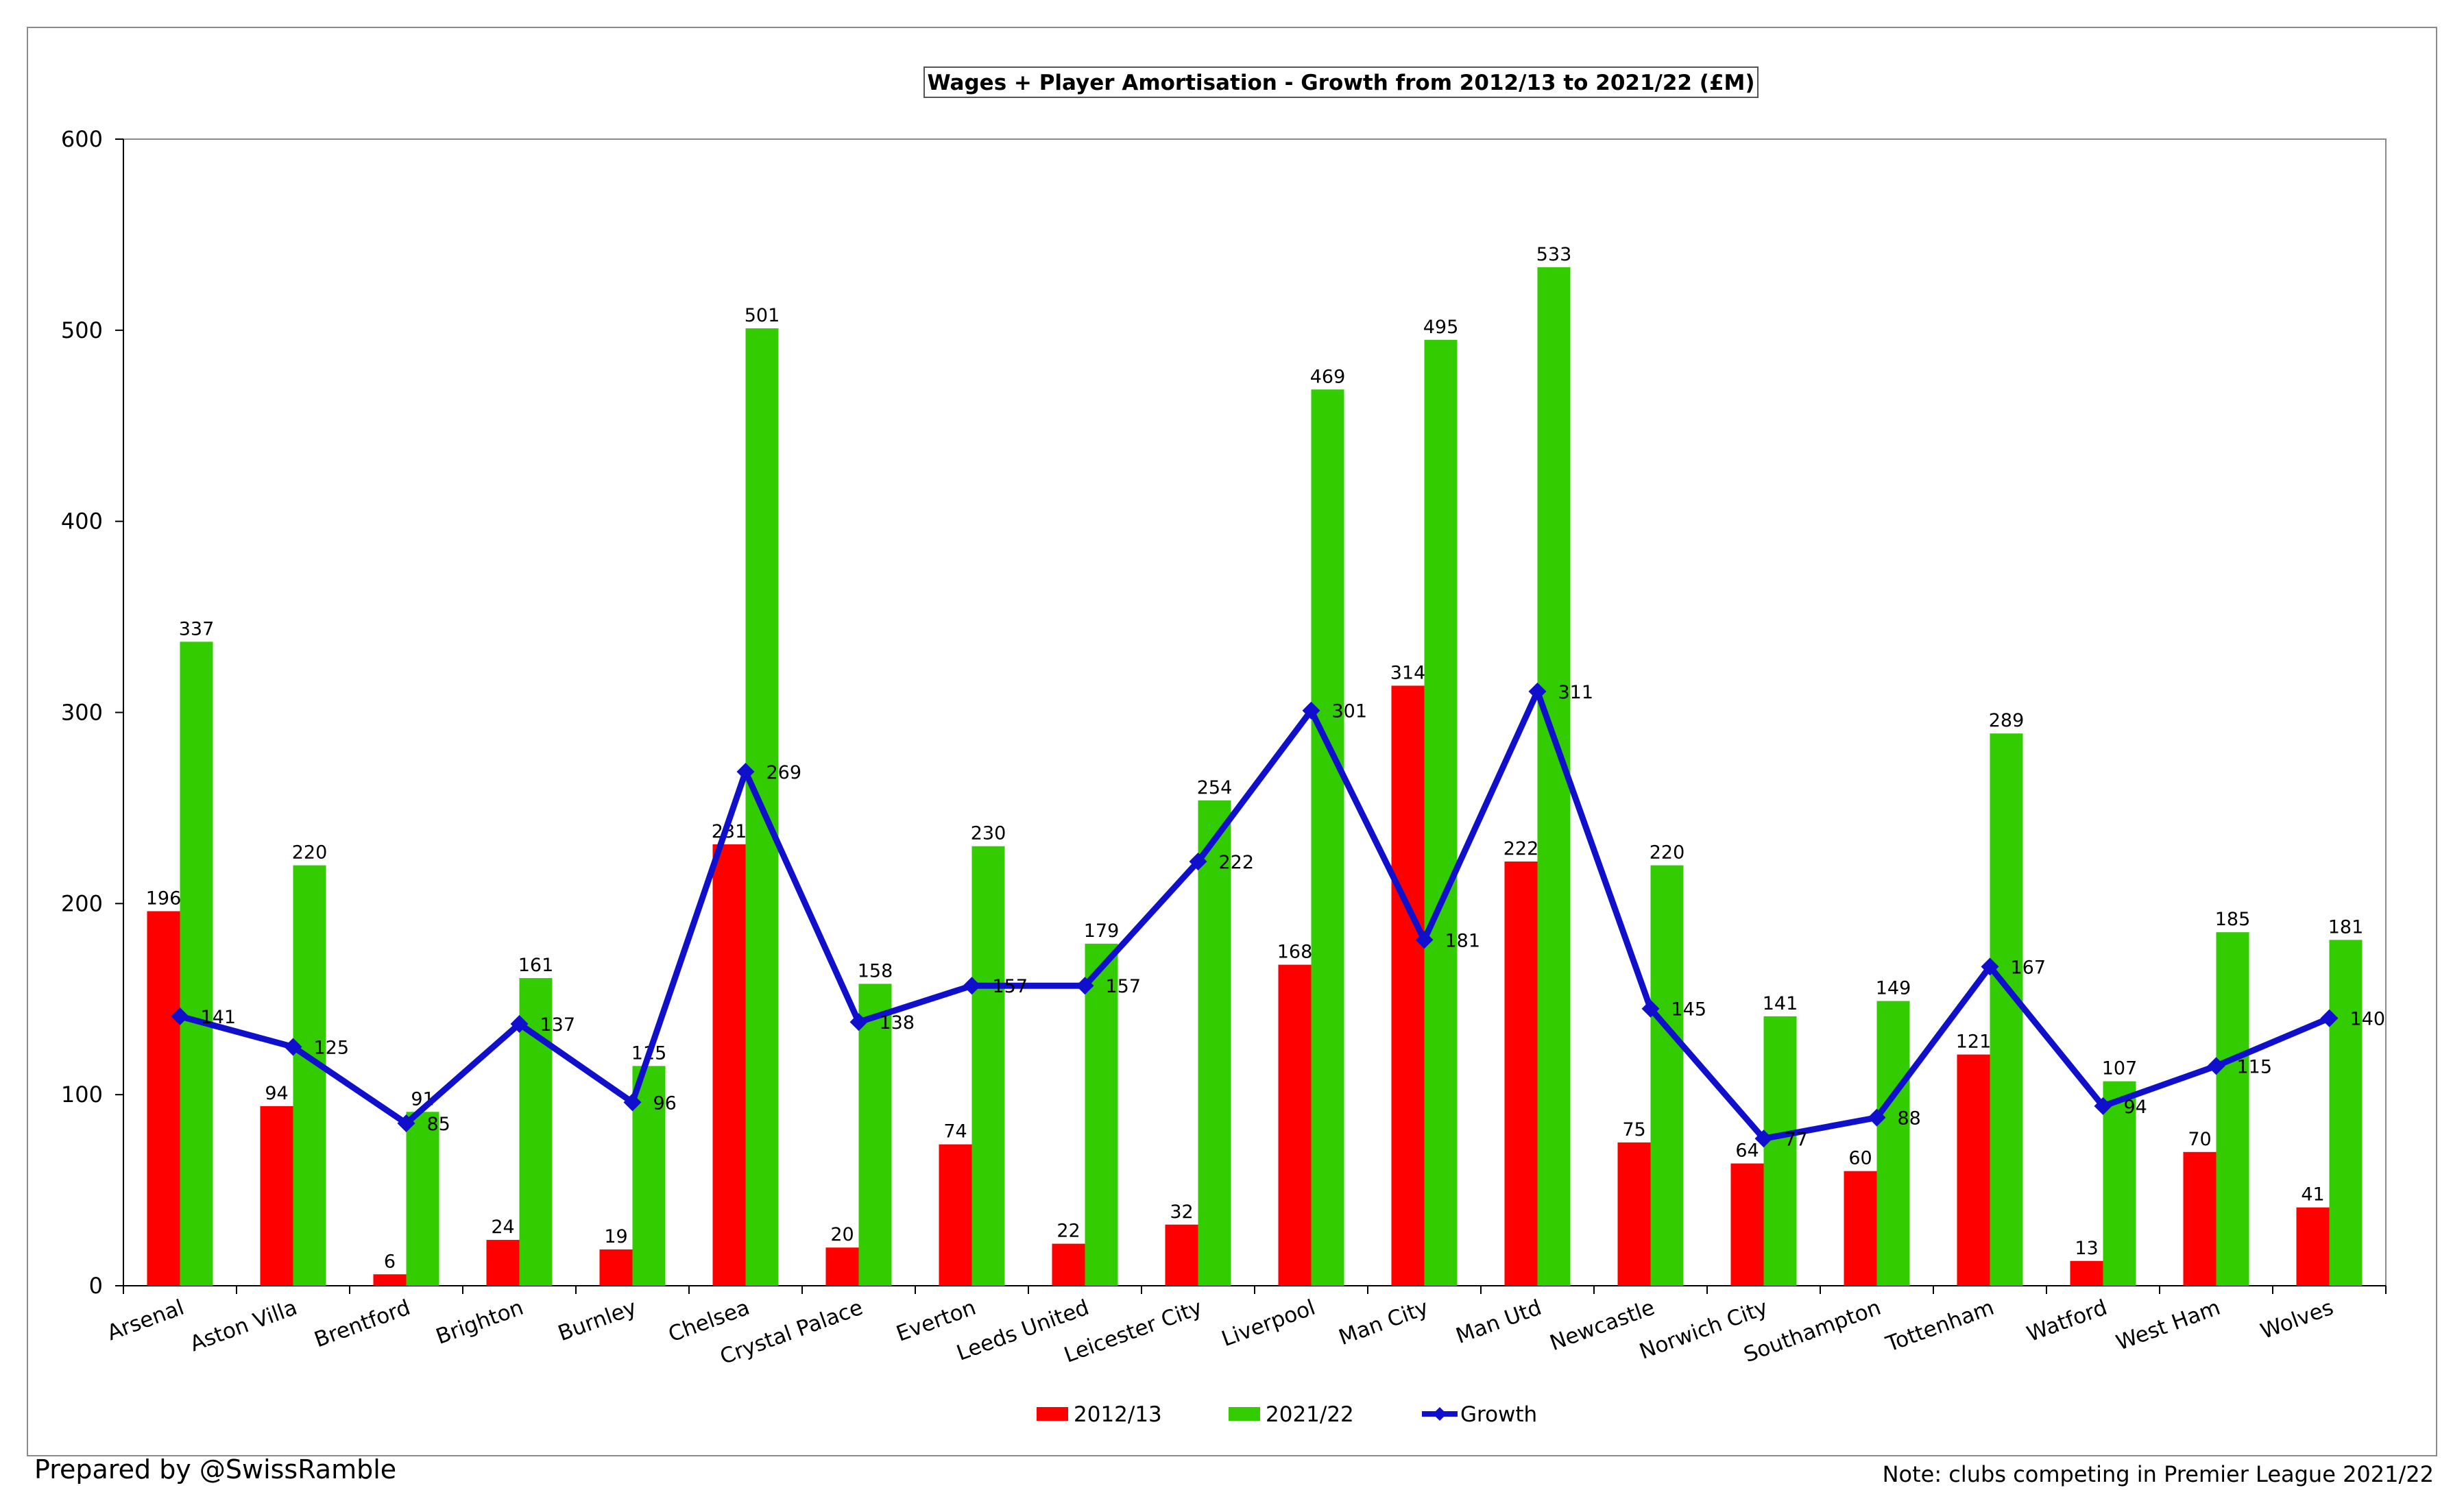 Image resolution: width=2464 pixels, height=1490 pixels. What do you see at coordinates (1237, 862) in the screenshot?
I see `growth-label: 222` at bounding box center [1237, 862].